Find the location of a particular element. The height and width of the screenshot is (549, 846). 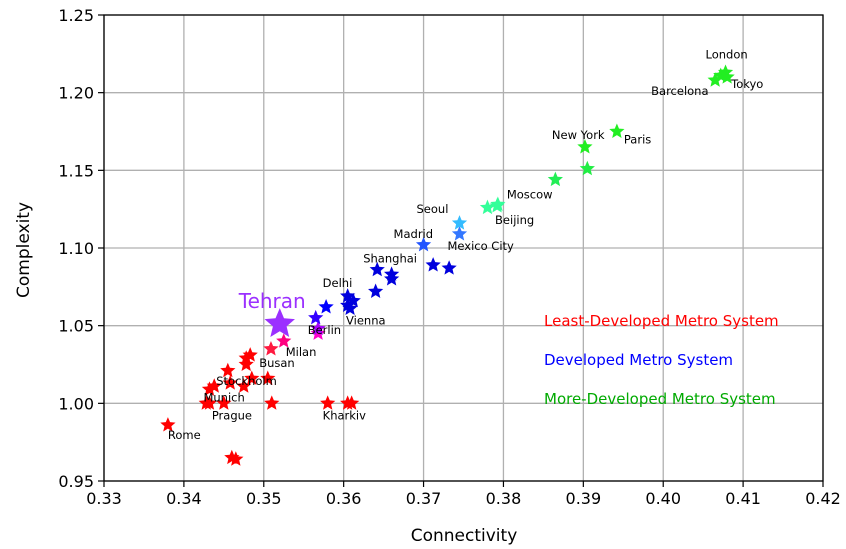

x-tick-label: 0.39 is located at coordinates (584, 498).